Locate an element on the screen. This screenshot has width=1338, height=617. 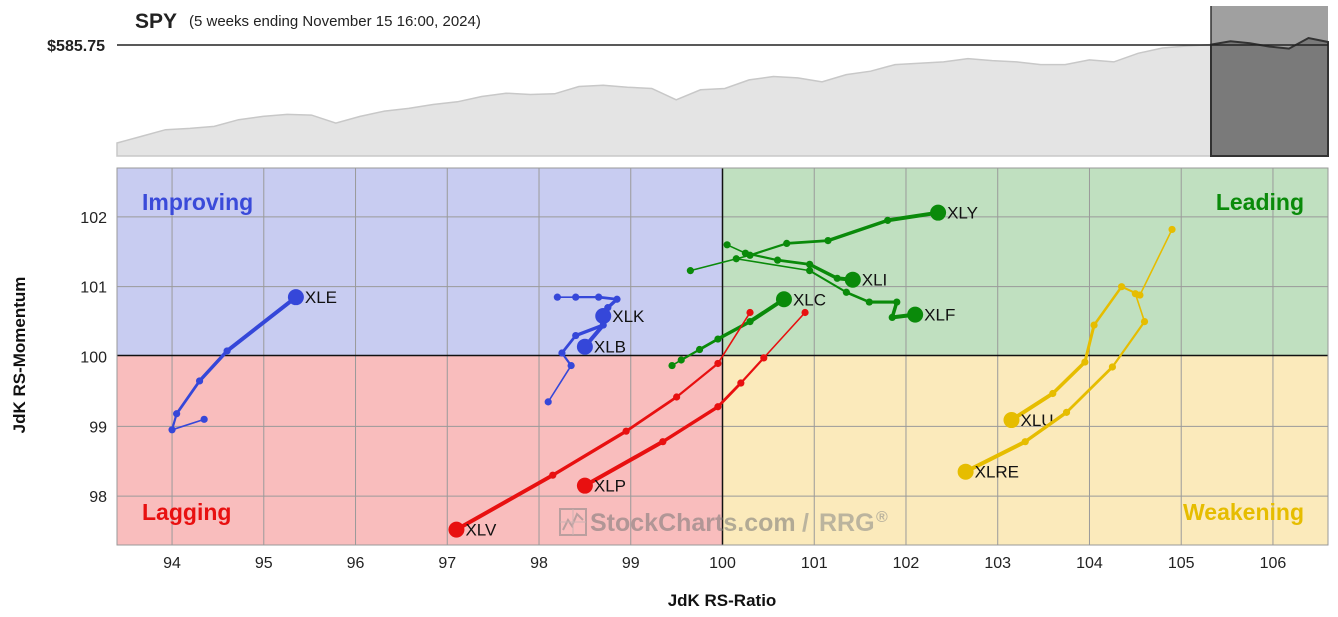
x-tick-label: 94 is located at coordinates (172, 563).